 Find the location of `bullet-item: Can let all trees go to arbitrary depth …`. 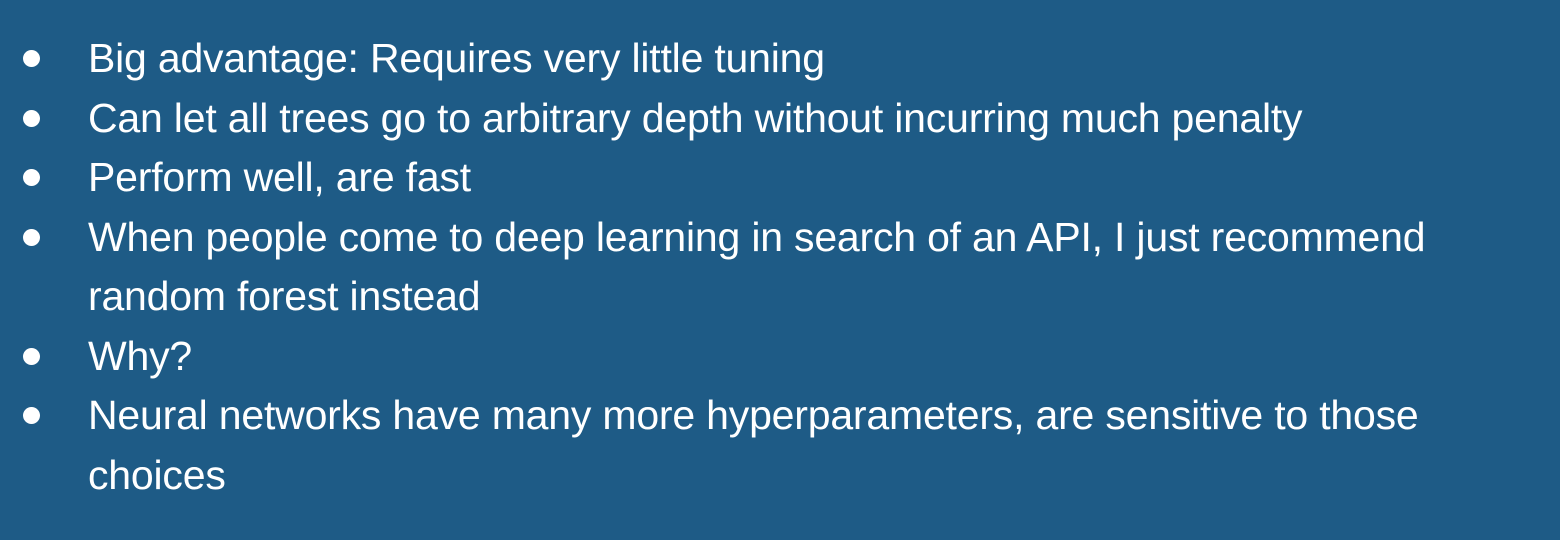

bullet-item: Can let all trees go to arbitrary depth … is located at coordinates (780, 119).